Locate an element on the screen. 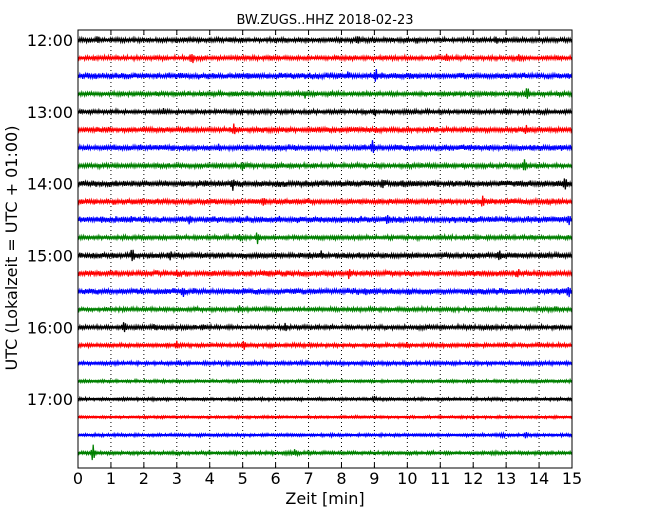 This screenshot has width=650, height=520. y-tick-label: 17:00 is located at coordinates (50, 399).